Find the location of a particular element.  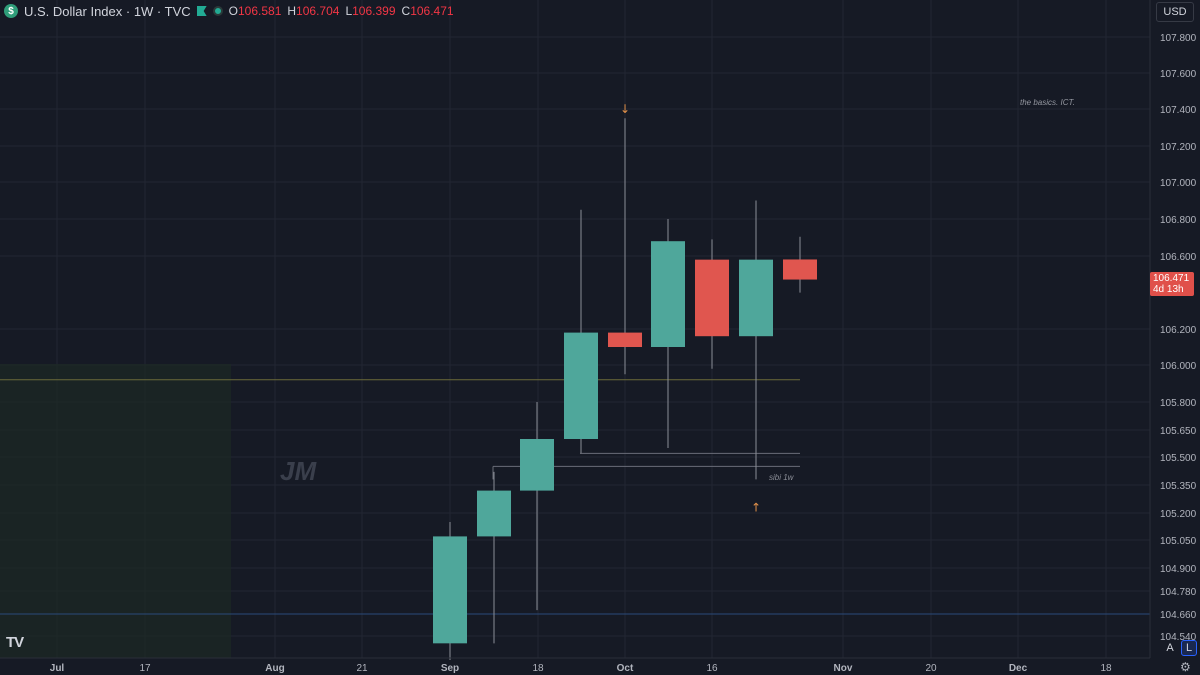

y-tick-label: 105.350 is located at coordinates (1178, 486).